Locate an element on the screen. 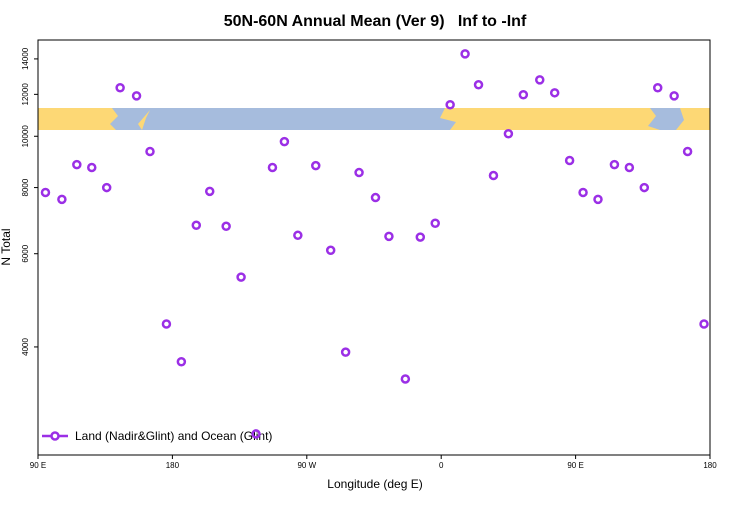  y-axis-label: N Total is located at coordinates (6, 246).